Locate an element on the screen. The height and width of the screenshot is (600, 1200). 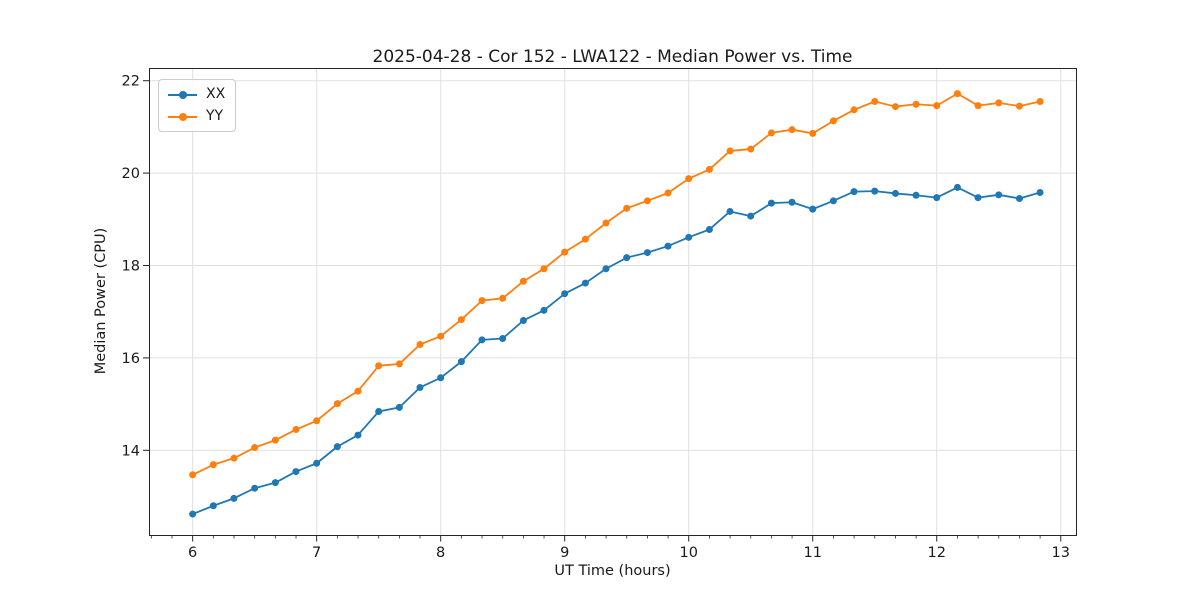
y-tick-label-20: 20 is located at coordinates (131, 174).